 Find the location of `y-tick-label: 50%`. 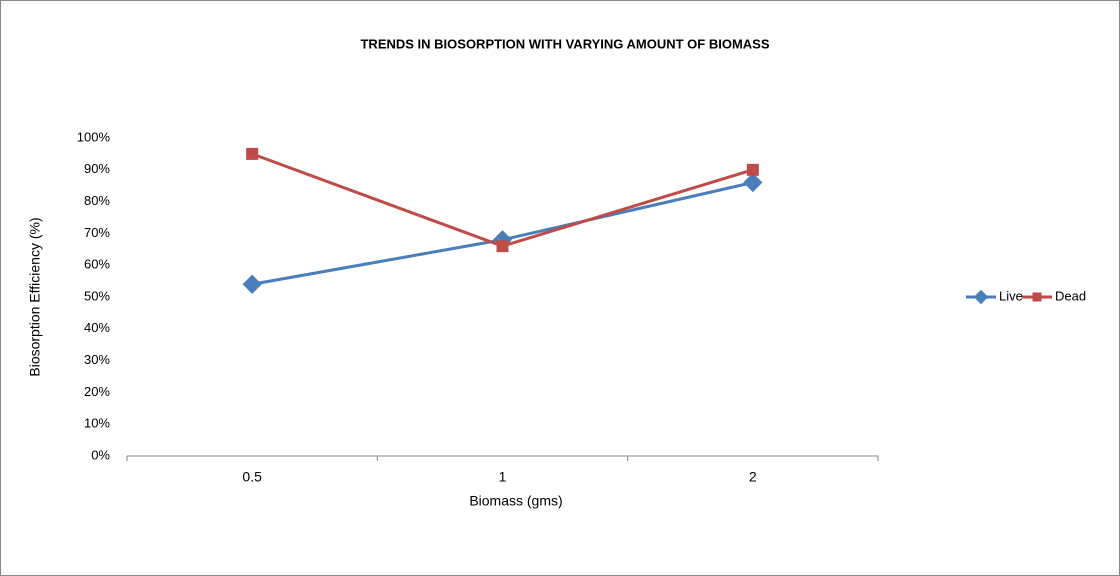

y-tick-label: 50% is located at coordinates (97, 295).